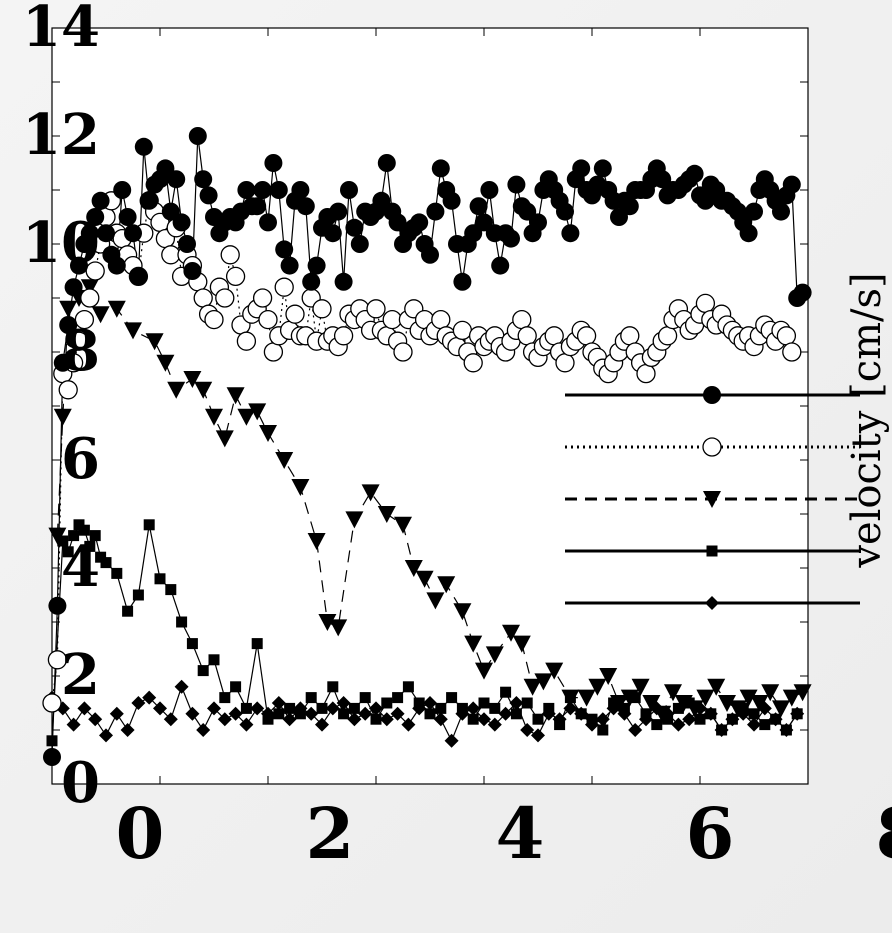  Describe the element at coordinates (80, 459) in the screenshot. I see `y-tick-label: 6` at that location.